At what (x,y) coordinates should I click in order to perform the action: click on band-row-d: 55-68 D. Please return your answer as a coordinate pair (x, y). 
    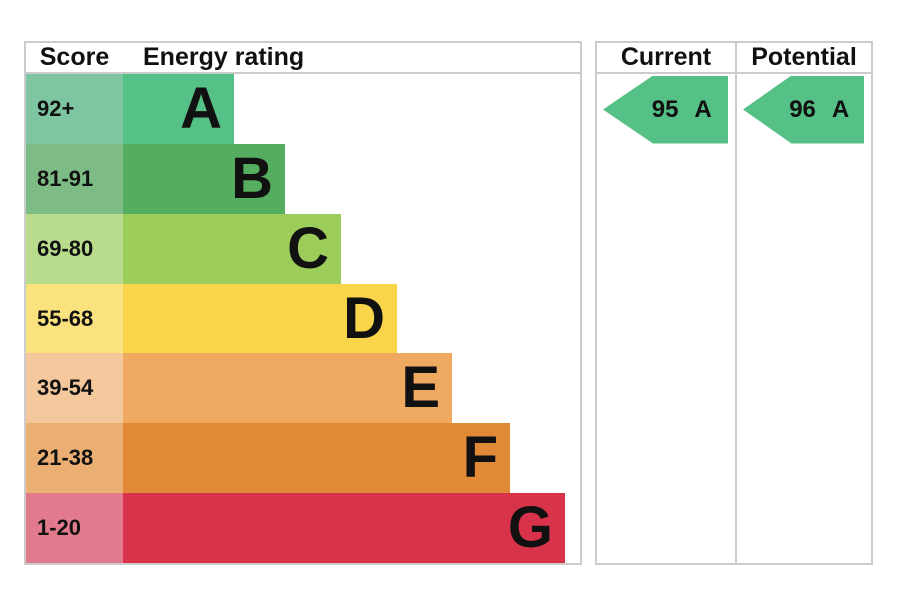
    Looking at the image, I should click on (303, 318).